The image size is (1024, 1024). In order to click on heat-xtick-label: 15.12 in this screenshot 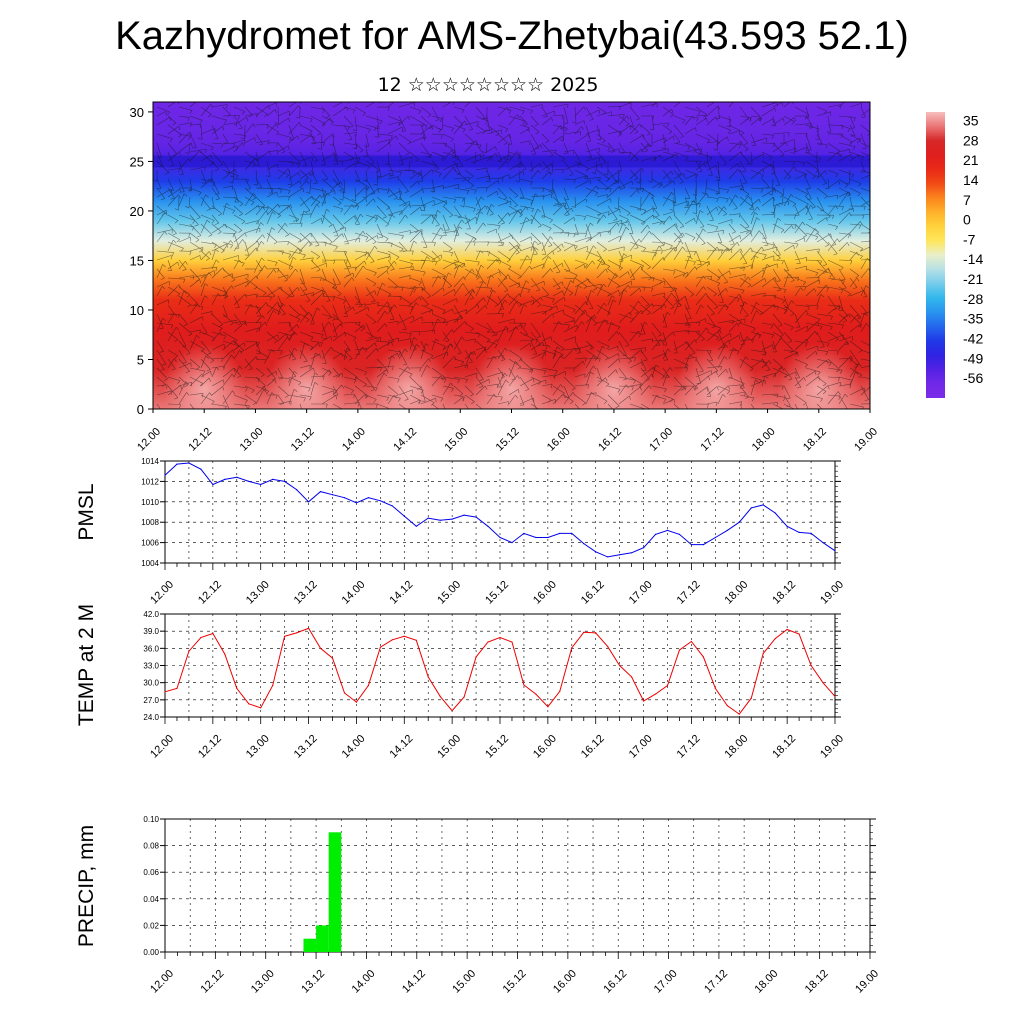, I will do `click(508, 440)`.